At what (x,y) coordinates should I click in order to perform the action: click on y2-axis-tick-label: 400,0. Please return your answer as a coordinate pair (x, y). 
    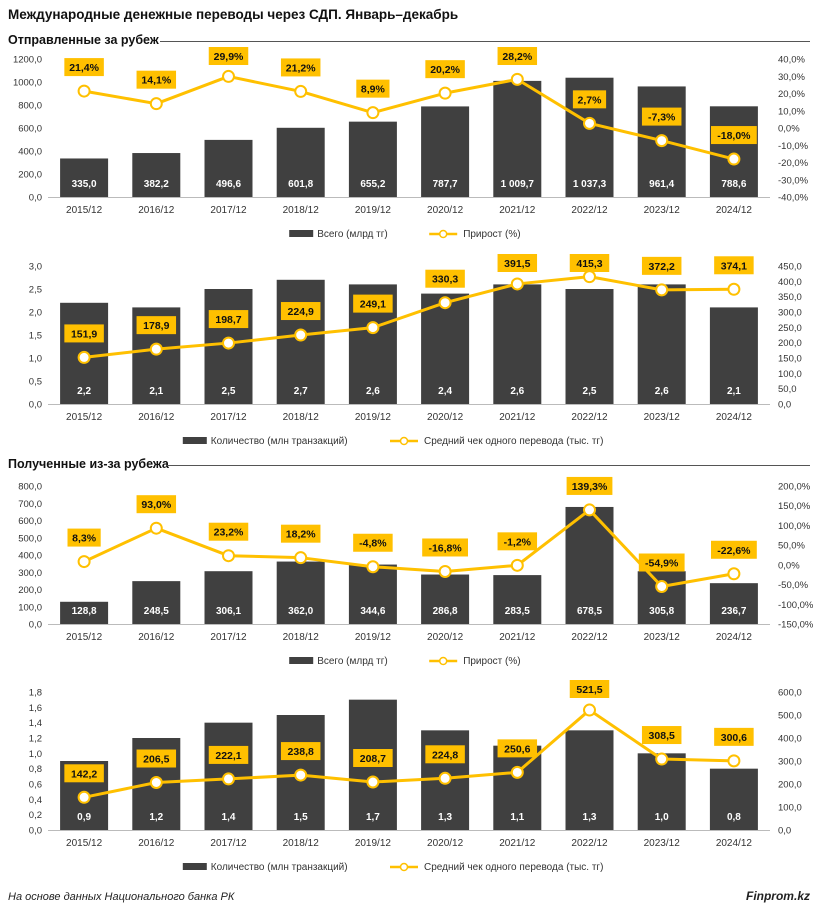
    Looking at the image, I should click on (790, 739).